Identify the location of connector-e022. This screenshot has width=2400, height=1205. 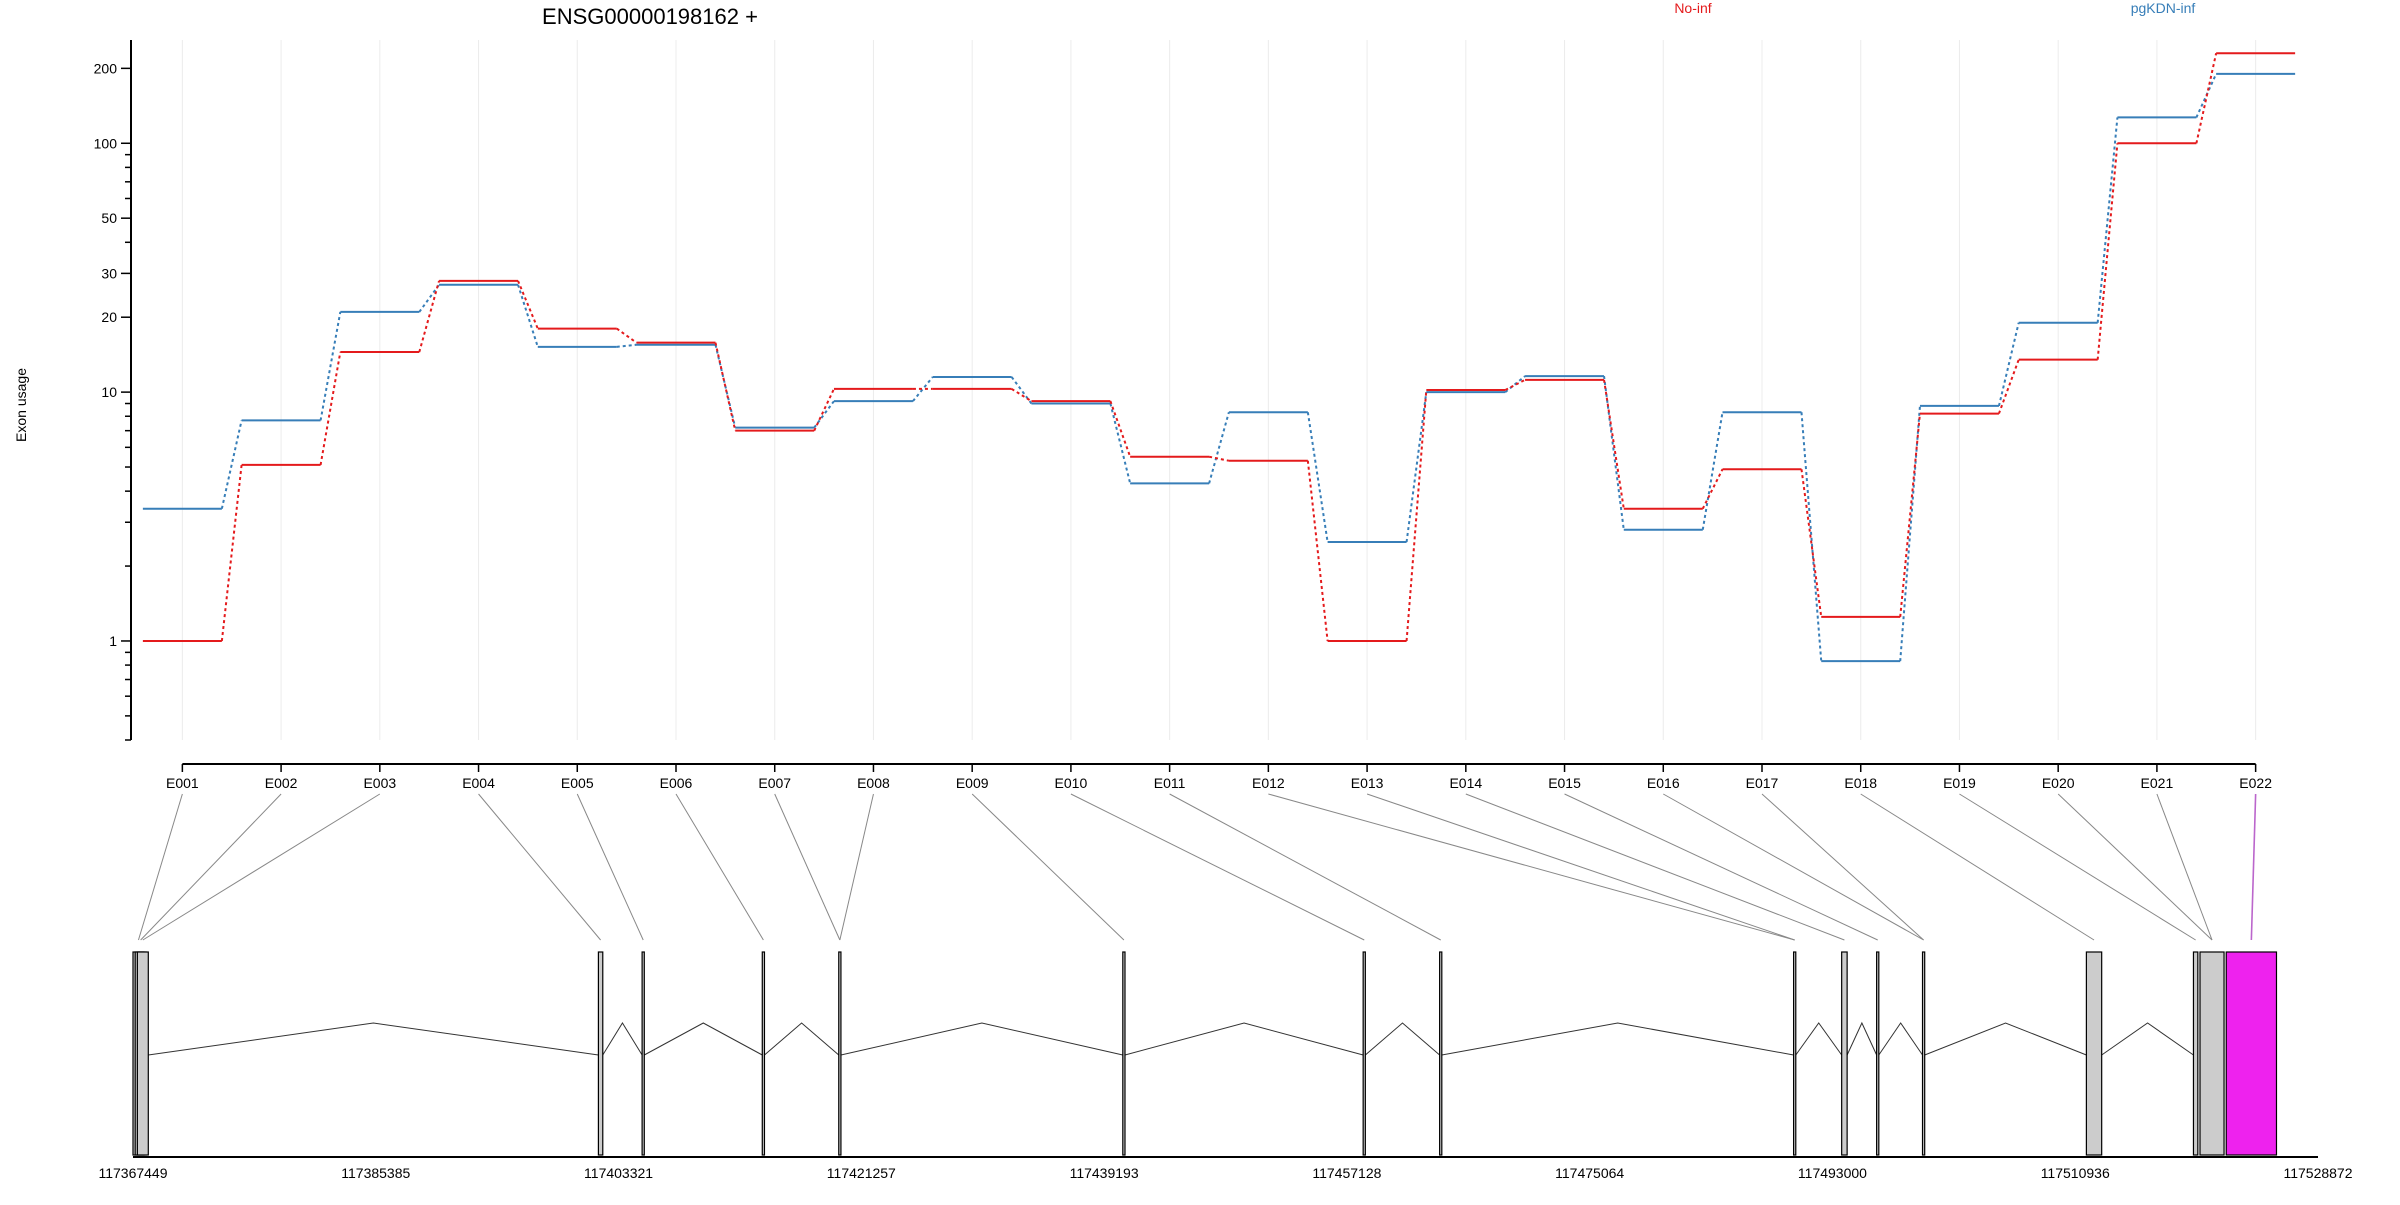
(2253, 867).